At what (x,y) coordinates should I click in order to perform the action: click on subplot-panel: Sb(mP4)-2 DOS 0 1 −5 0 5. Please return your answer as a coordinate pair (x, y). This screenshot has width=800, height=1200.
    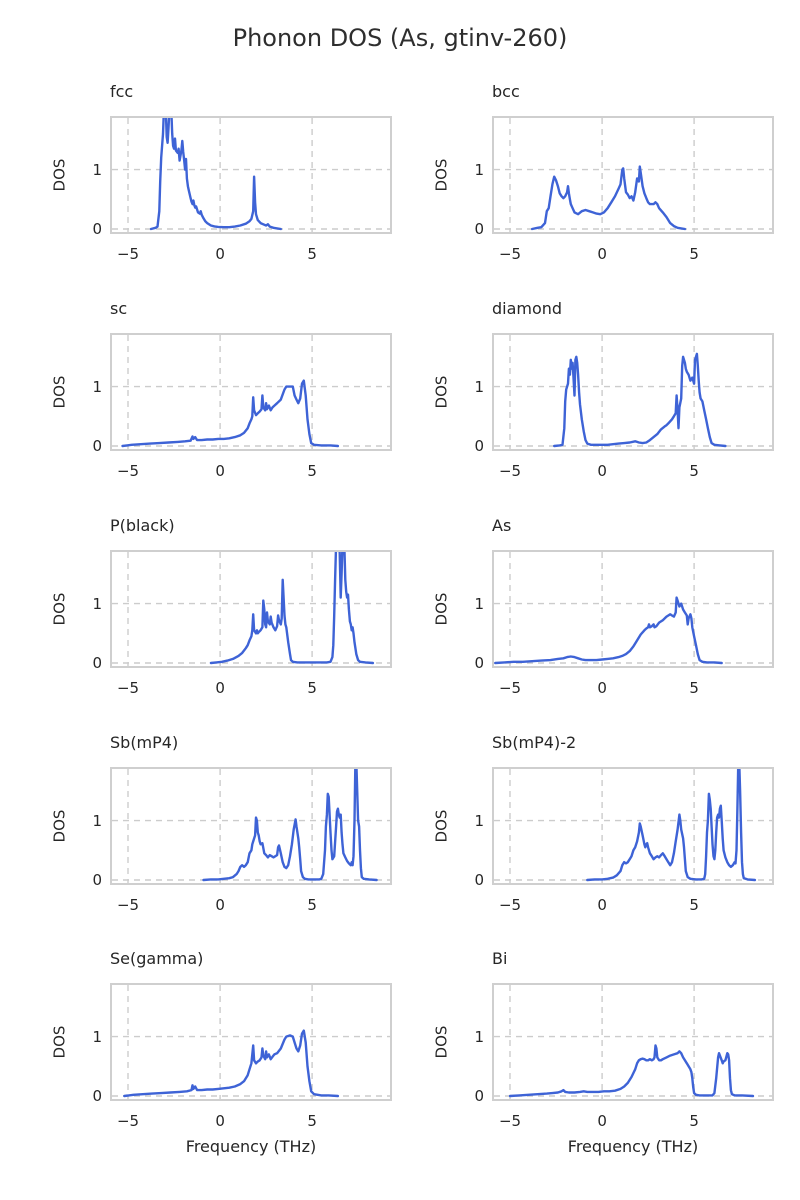
    Looking at the image, I should click on (603, 823).